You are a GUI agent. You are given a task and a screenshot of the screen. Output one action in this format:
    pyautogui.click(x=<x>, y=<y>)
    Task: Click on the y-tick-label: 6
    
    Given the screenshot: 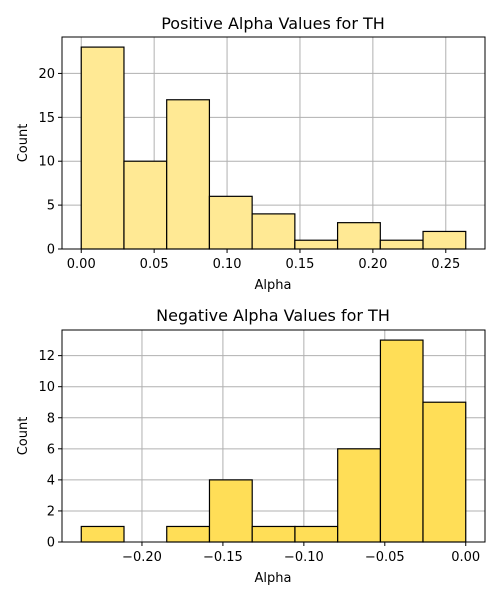 What is the action you would take?
    pyautogui.click(x=51, y=449)
    